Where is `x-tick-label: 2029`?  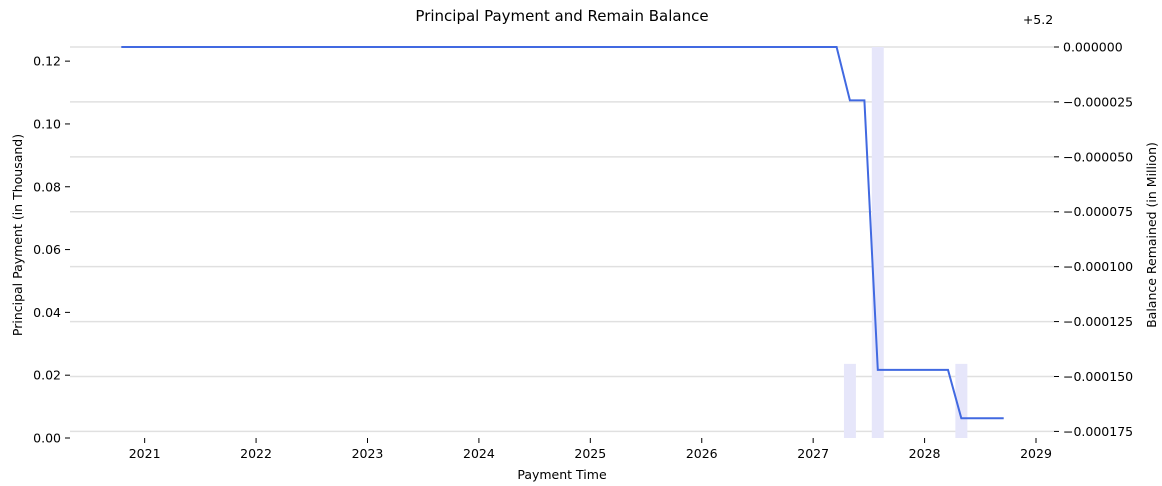 x-tick-label: 2029 is located at coordinates (1036, 453).